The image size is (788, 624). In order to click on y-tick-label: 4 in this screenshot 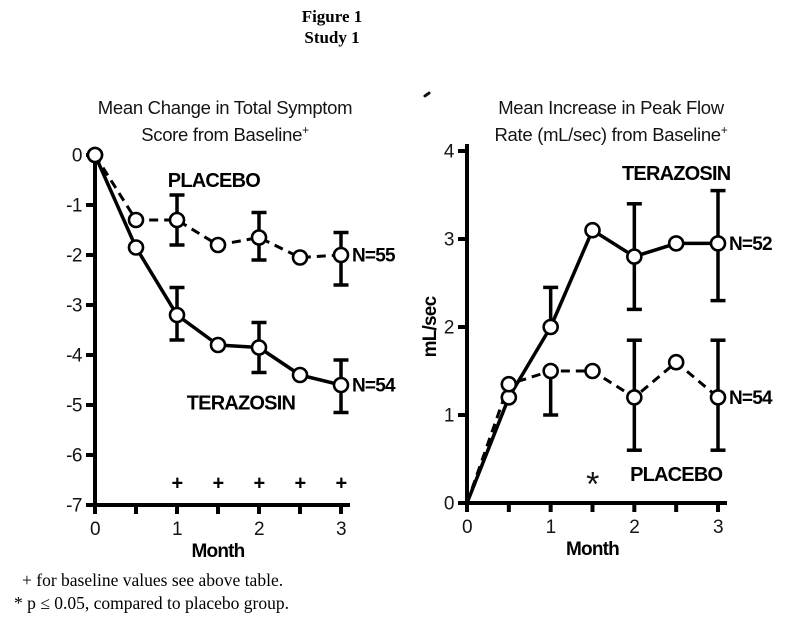, I will do `click(449, 152)`.